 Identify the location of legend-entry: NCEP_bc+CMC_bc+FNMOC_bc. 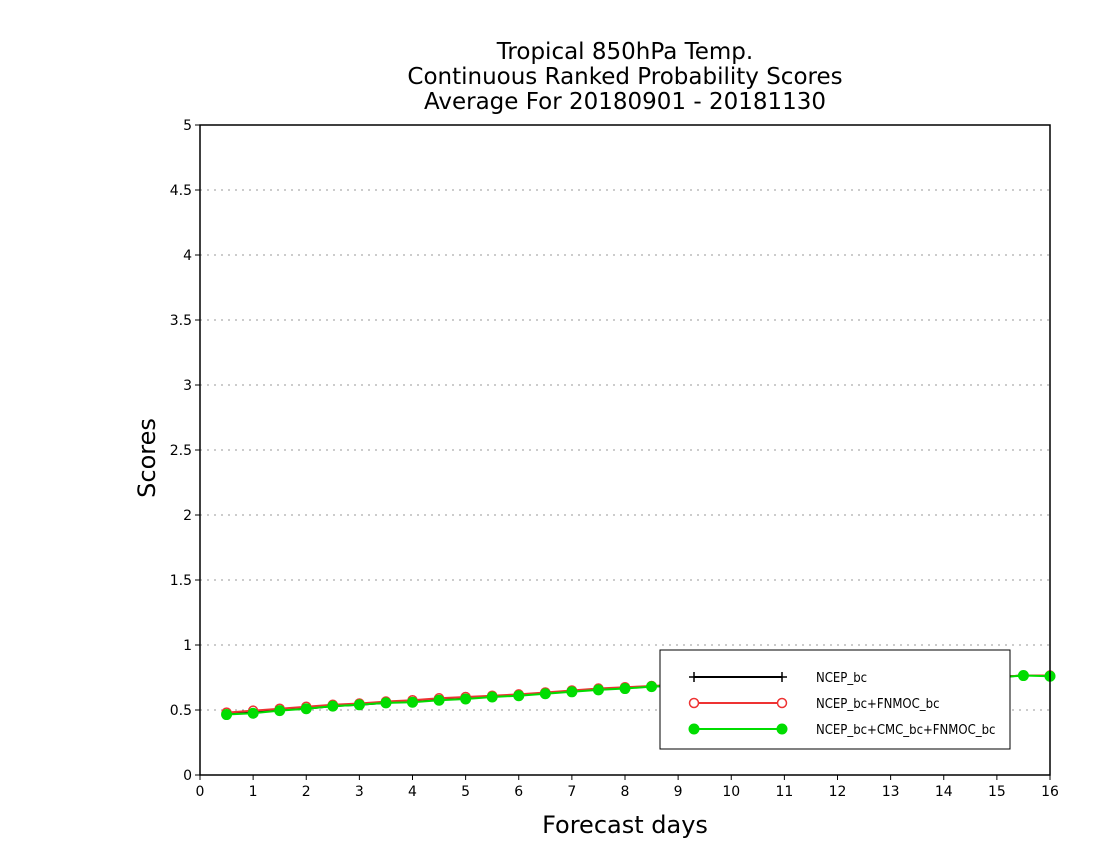
(841, 730).